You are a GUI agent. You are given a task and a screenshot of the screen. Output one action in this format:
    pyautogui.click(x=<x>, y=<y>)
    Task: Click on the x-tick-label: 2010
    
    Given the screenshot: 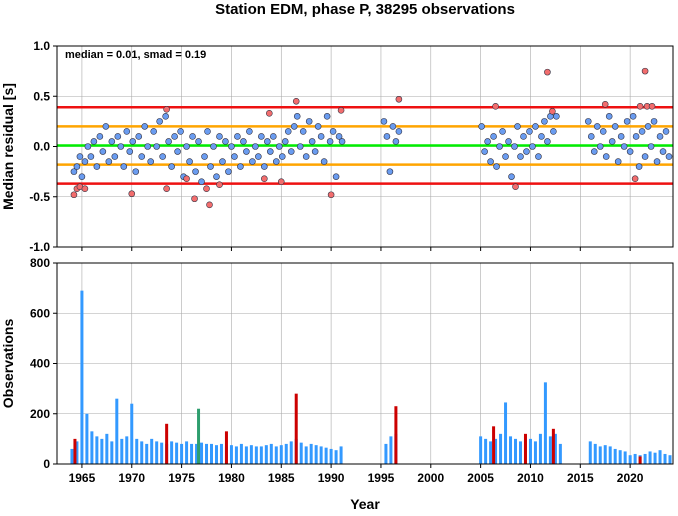 What is the action you would take?
    pyautogui.click(x=530, y=478)
    